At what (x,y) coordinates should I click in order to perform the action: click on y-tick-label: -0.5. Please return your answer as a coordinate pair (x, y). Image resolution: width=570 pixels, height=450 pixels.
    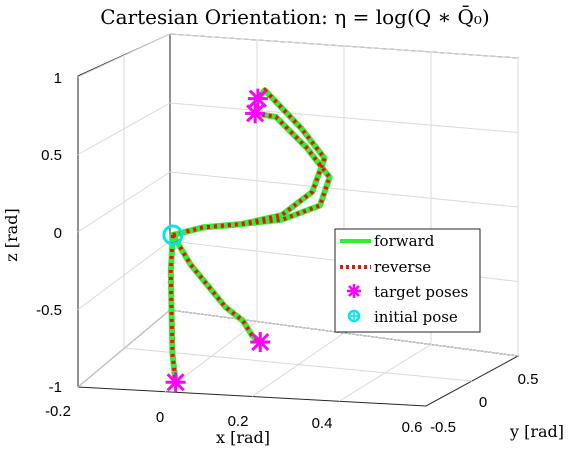
    Looking at the image, I should click on (443, 427).